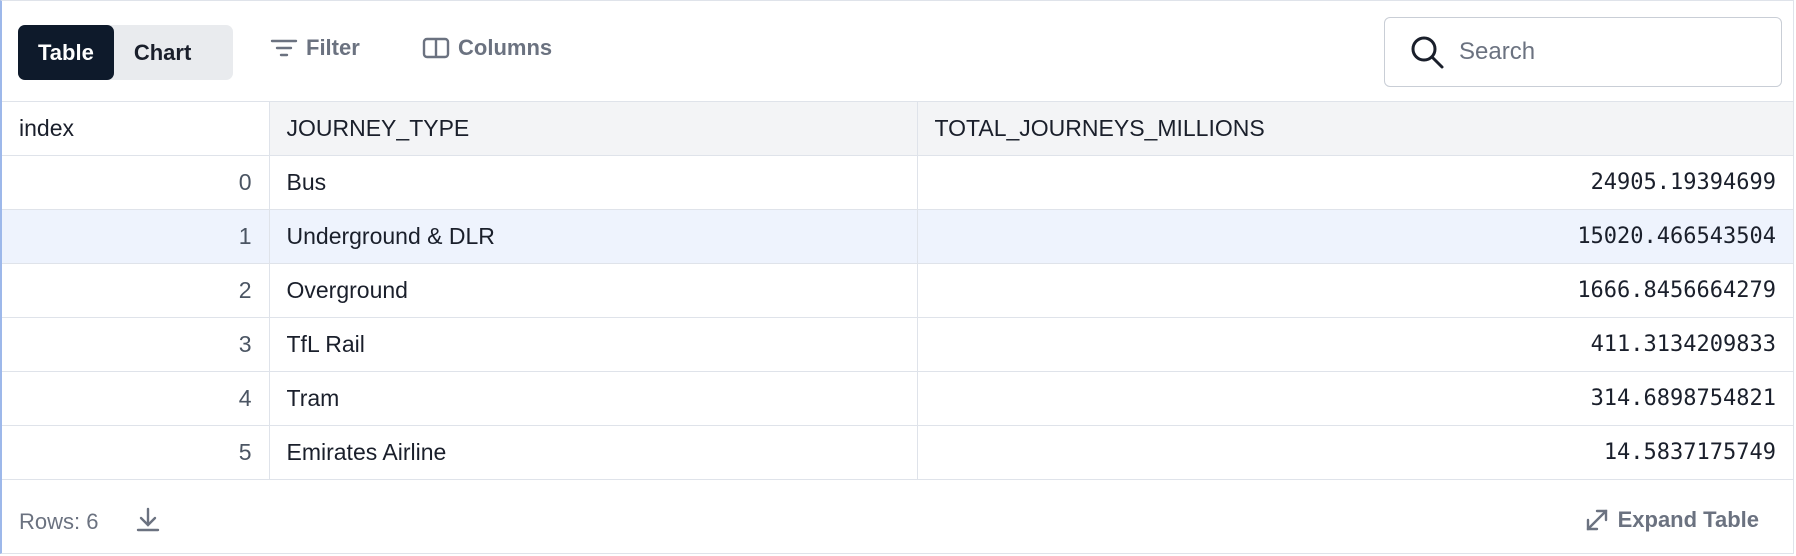  What do you see at coordinates (1596, 520) in the screenshot?
I see `expand-icon` at bounding box center [1596, 520].